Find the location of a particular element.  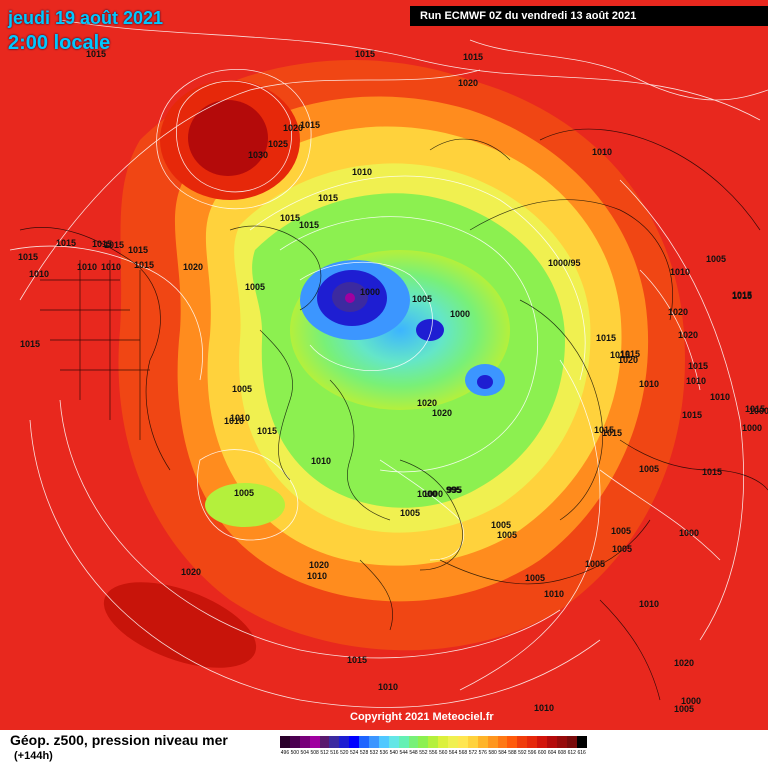

scale-cell: 520 is located at coordinates (344, 746).